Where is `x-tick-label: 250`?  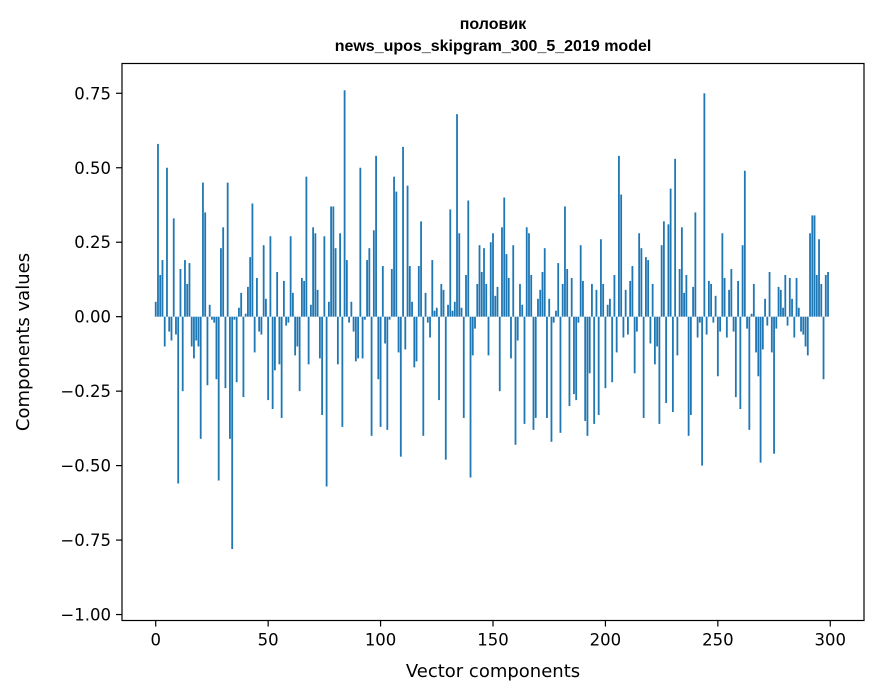 x-tick-label: 250 is located at coordinates (718, 640).